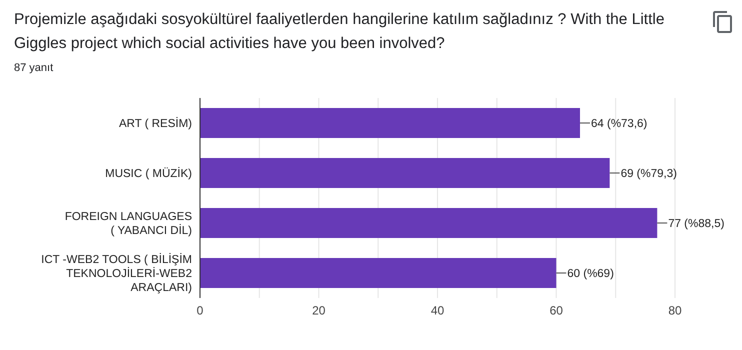 Image resolution: width=742 pixels, height=350 pixels. Describe the element at coordinates (696, 224) in the screenshot. I see `data-label: 77 (%88,5)` at that location.